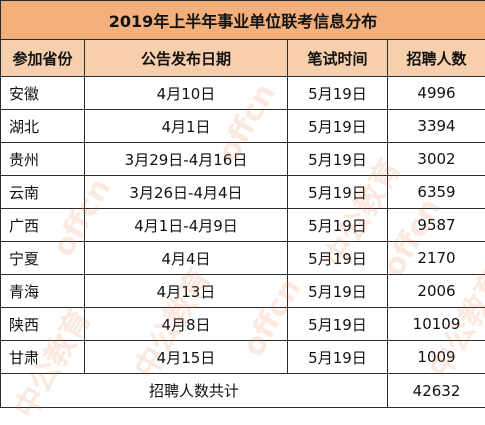 Image resolution: width=485 pixels, height=425 pixels. What do you see at coordinates (43, 357) in the screenshot?
I see `cell-province: 甘肃` at bounding box center [43, 357].